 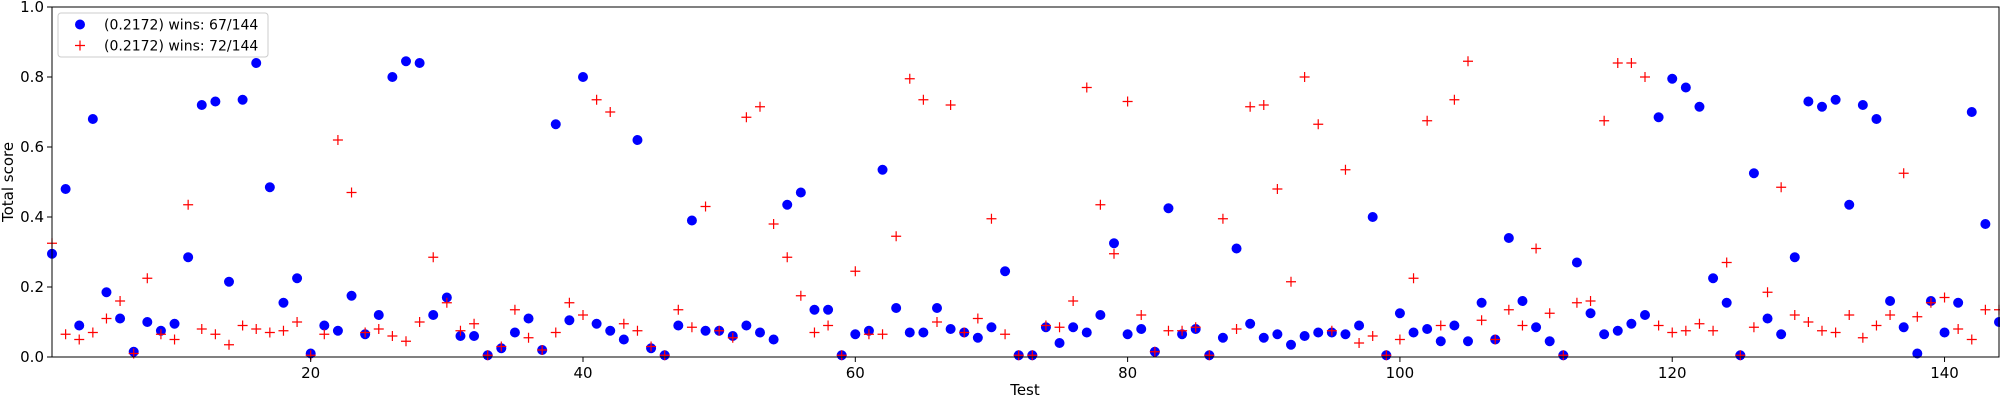 I want to click on x-tick-label: 100, so click(x=1400, y=373).